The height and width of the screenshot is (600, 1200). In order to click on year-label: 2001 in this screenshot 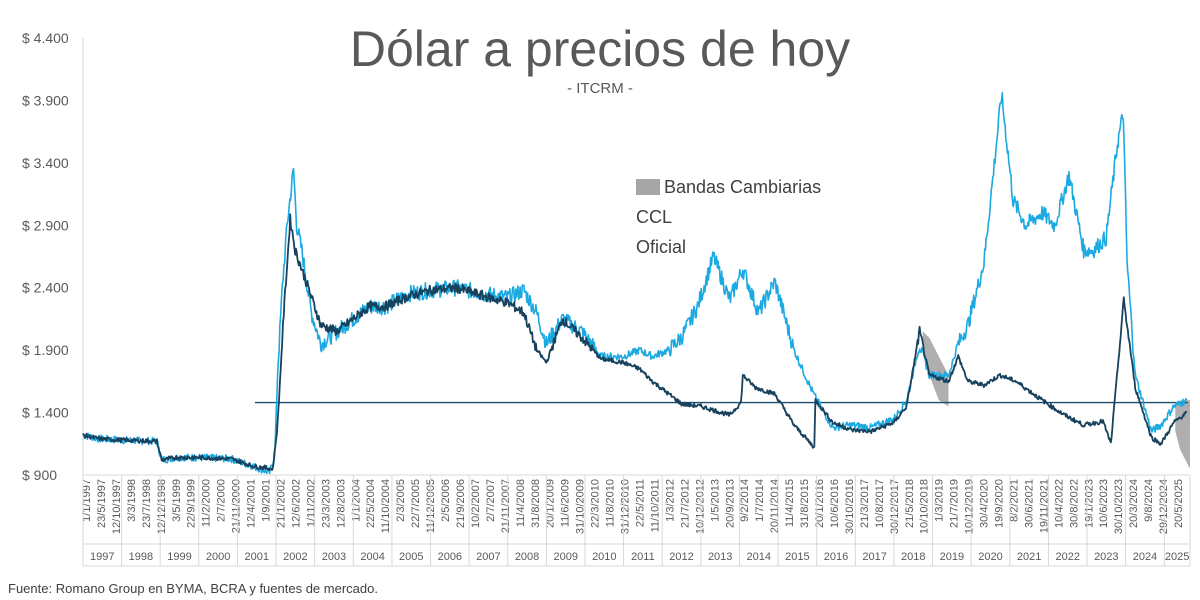, I will do `click(257, 557)`.